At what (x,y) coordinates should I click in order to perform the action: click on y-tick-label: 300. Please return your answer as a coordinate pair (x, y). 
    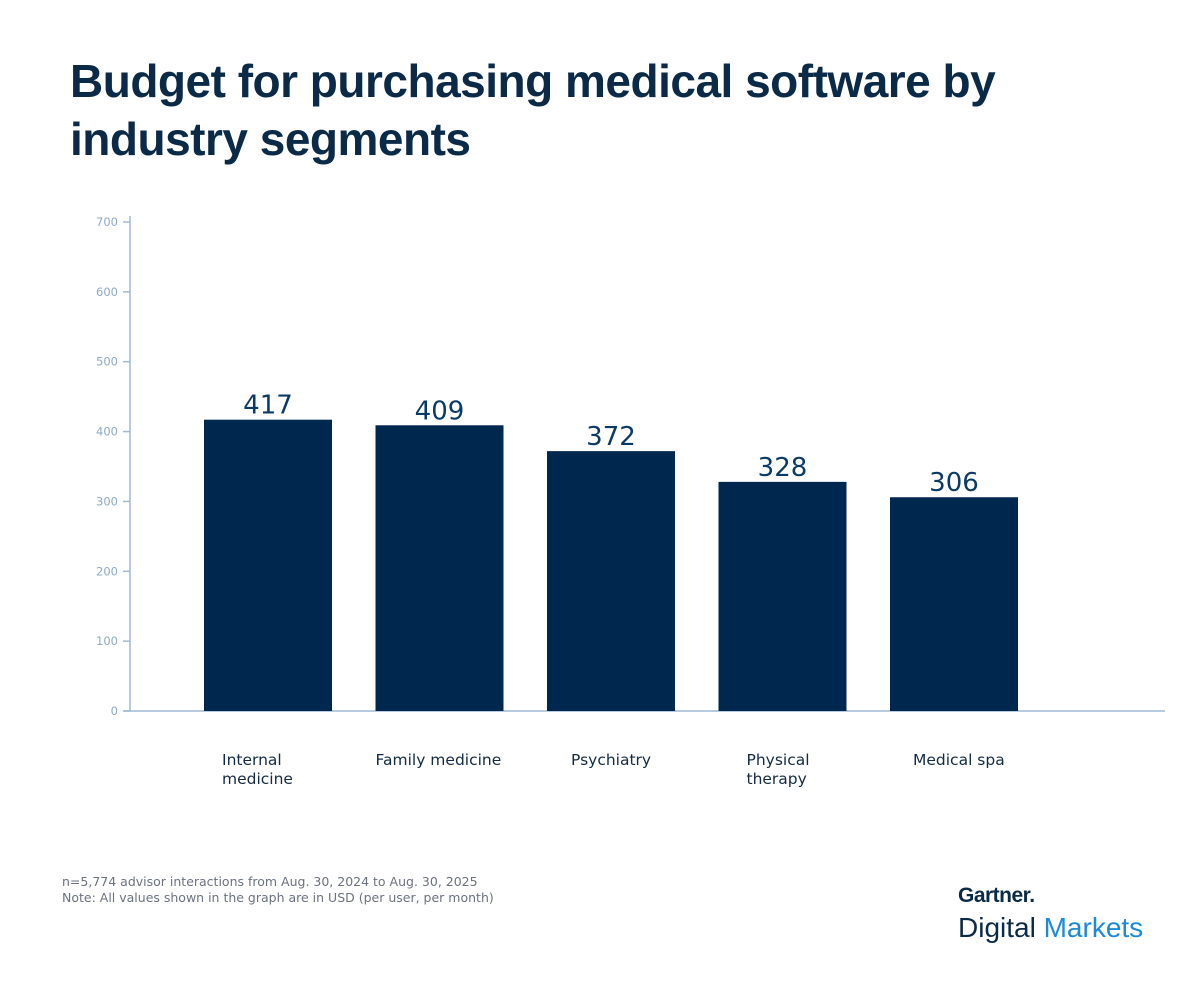
    Looking at the image, I should click on (107, 501).